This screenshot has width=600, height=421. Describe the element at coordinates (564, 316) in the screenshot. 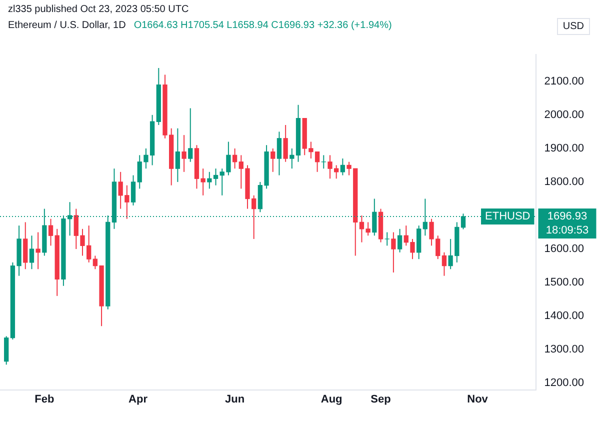

I see `y-tick-label: 1400.00` at that location.